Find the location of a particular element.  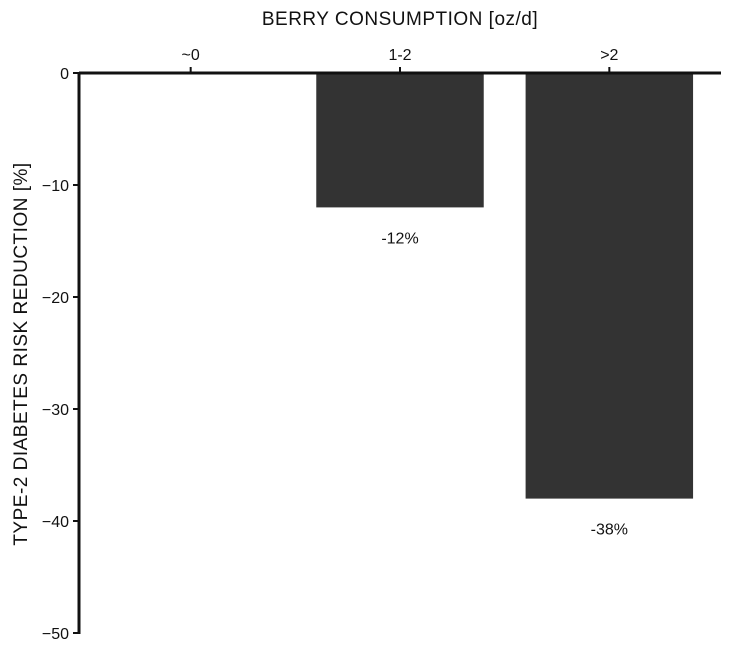

x-tick-group: ~0 1-2 >2 is located at coordinates (400, 60).